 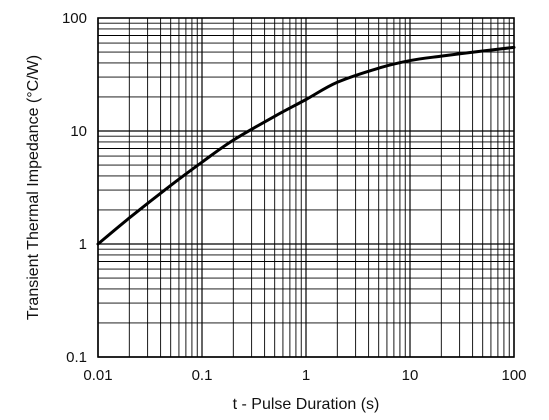 What do you see at coordinates (78, 131) in the screenshot?
I see `y-tick-label: 10` at bounding box center [78, 131].